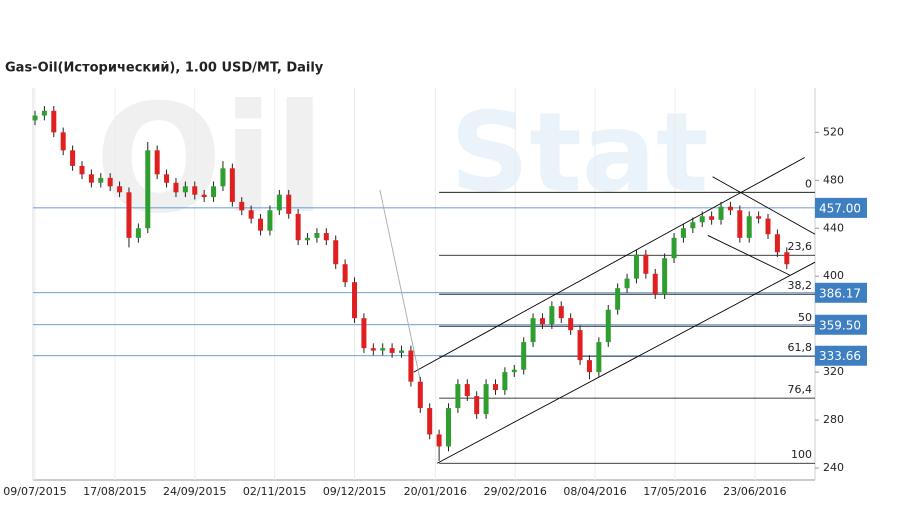 Image resolution: width=909 pixels, height=513 pixels. What do you see at coordinates (515, 491) in the screenshot?
I see `x-tick-label: 29/02/2016` at bounding box center [515, 491].